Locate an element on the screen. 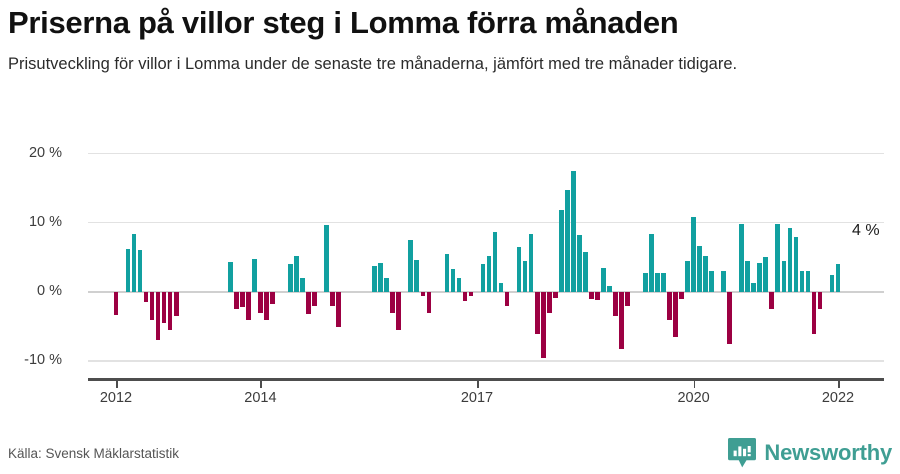 The width and height of the screenshot is (900, 474). x-axis-label: 2012 is located at coordinates (116, 398).